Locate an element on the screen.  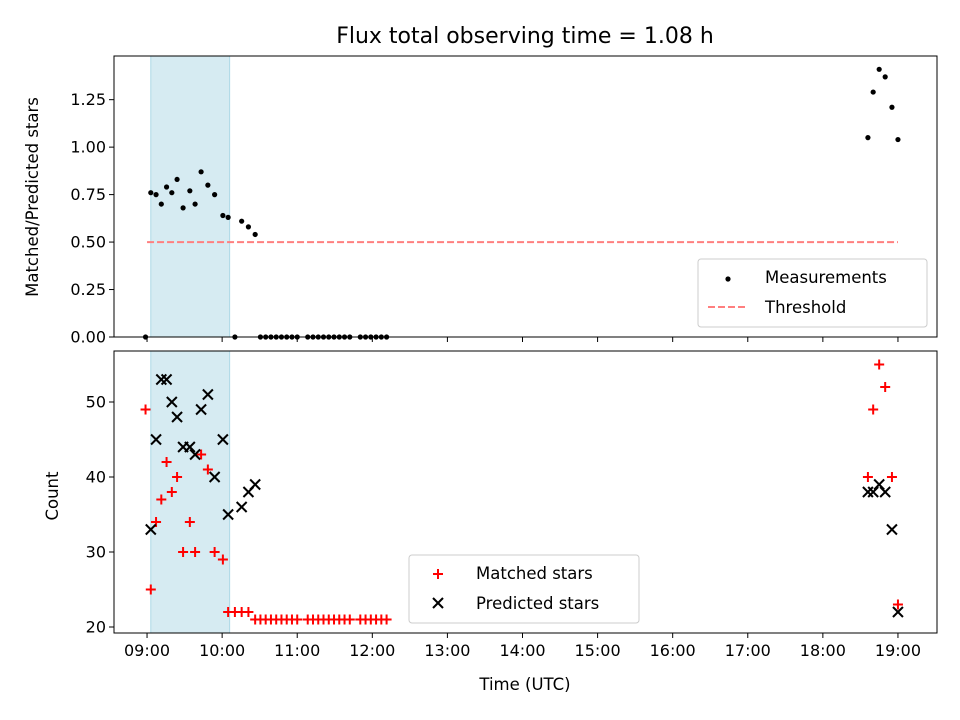
bottom-x-tick-label: 10:00 is located at coordinates (222, 650).